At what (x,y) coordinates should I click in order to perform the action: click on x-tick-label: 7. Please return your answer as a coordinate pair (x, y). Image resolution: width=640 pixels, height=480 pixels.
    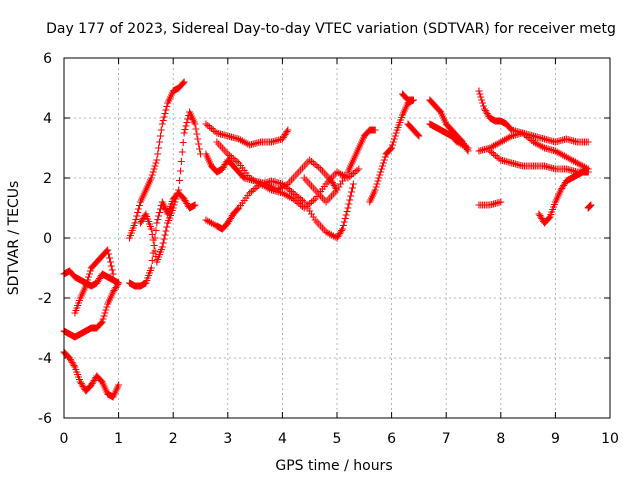
    Looking at the image, I should click on (446, 439).